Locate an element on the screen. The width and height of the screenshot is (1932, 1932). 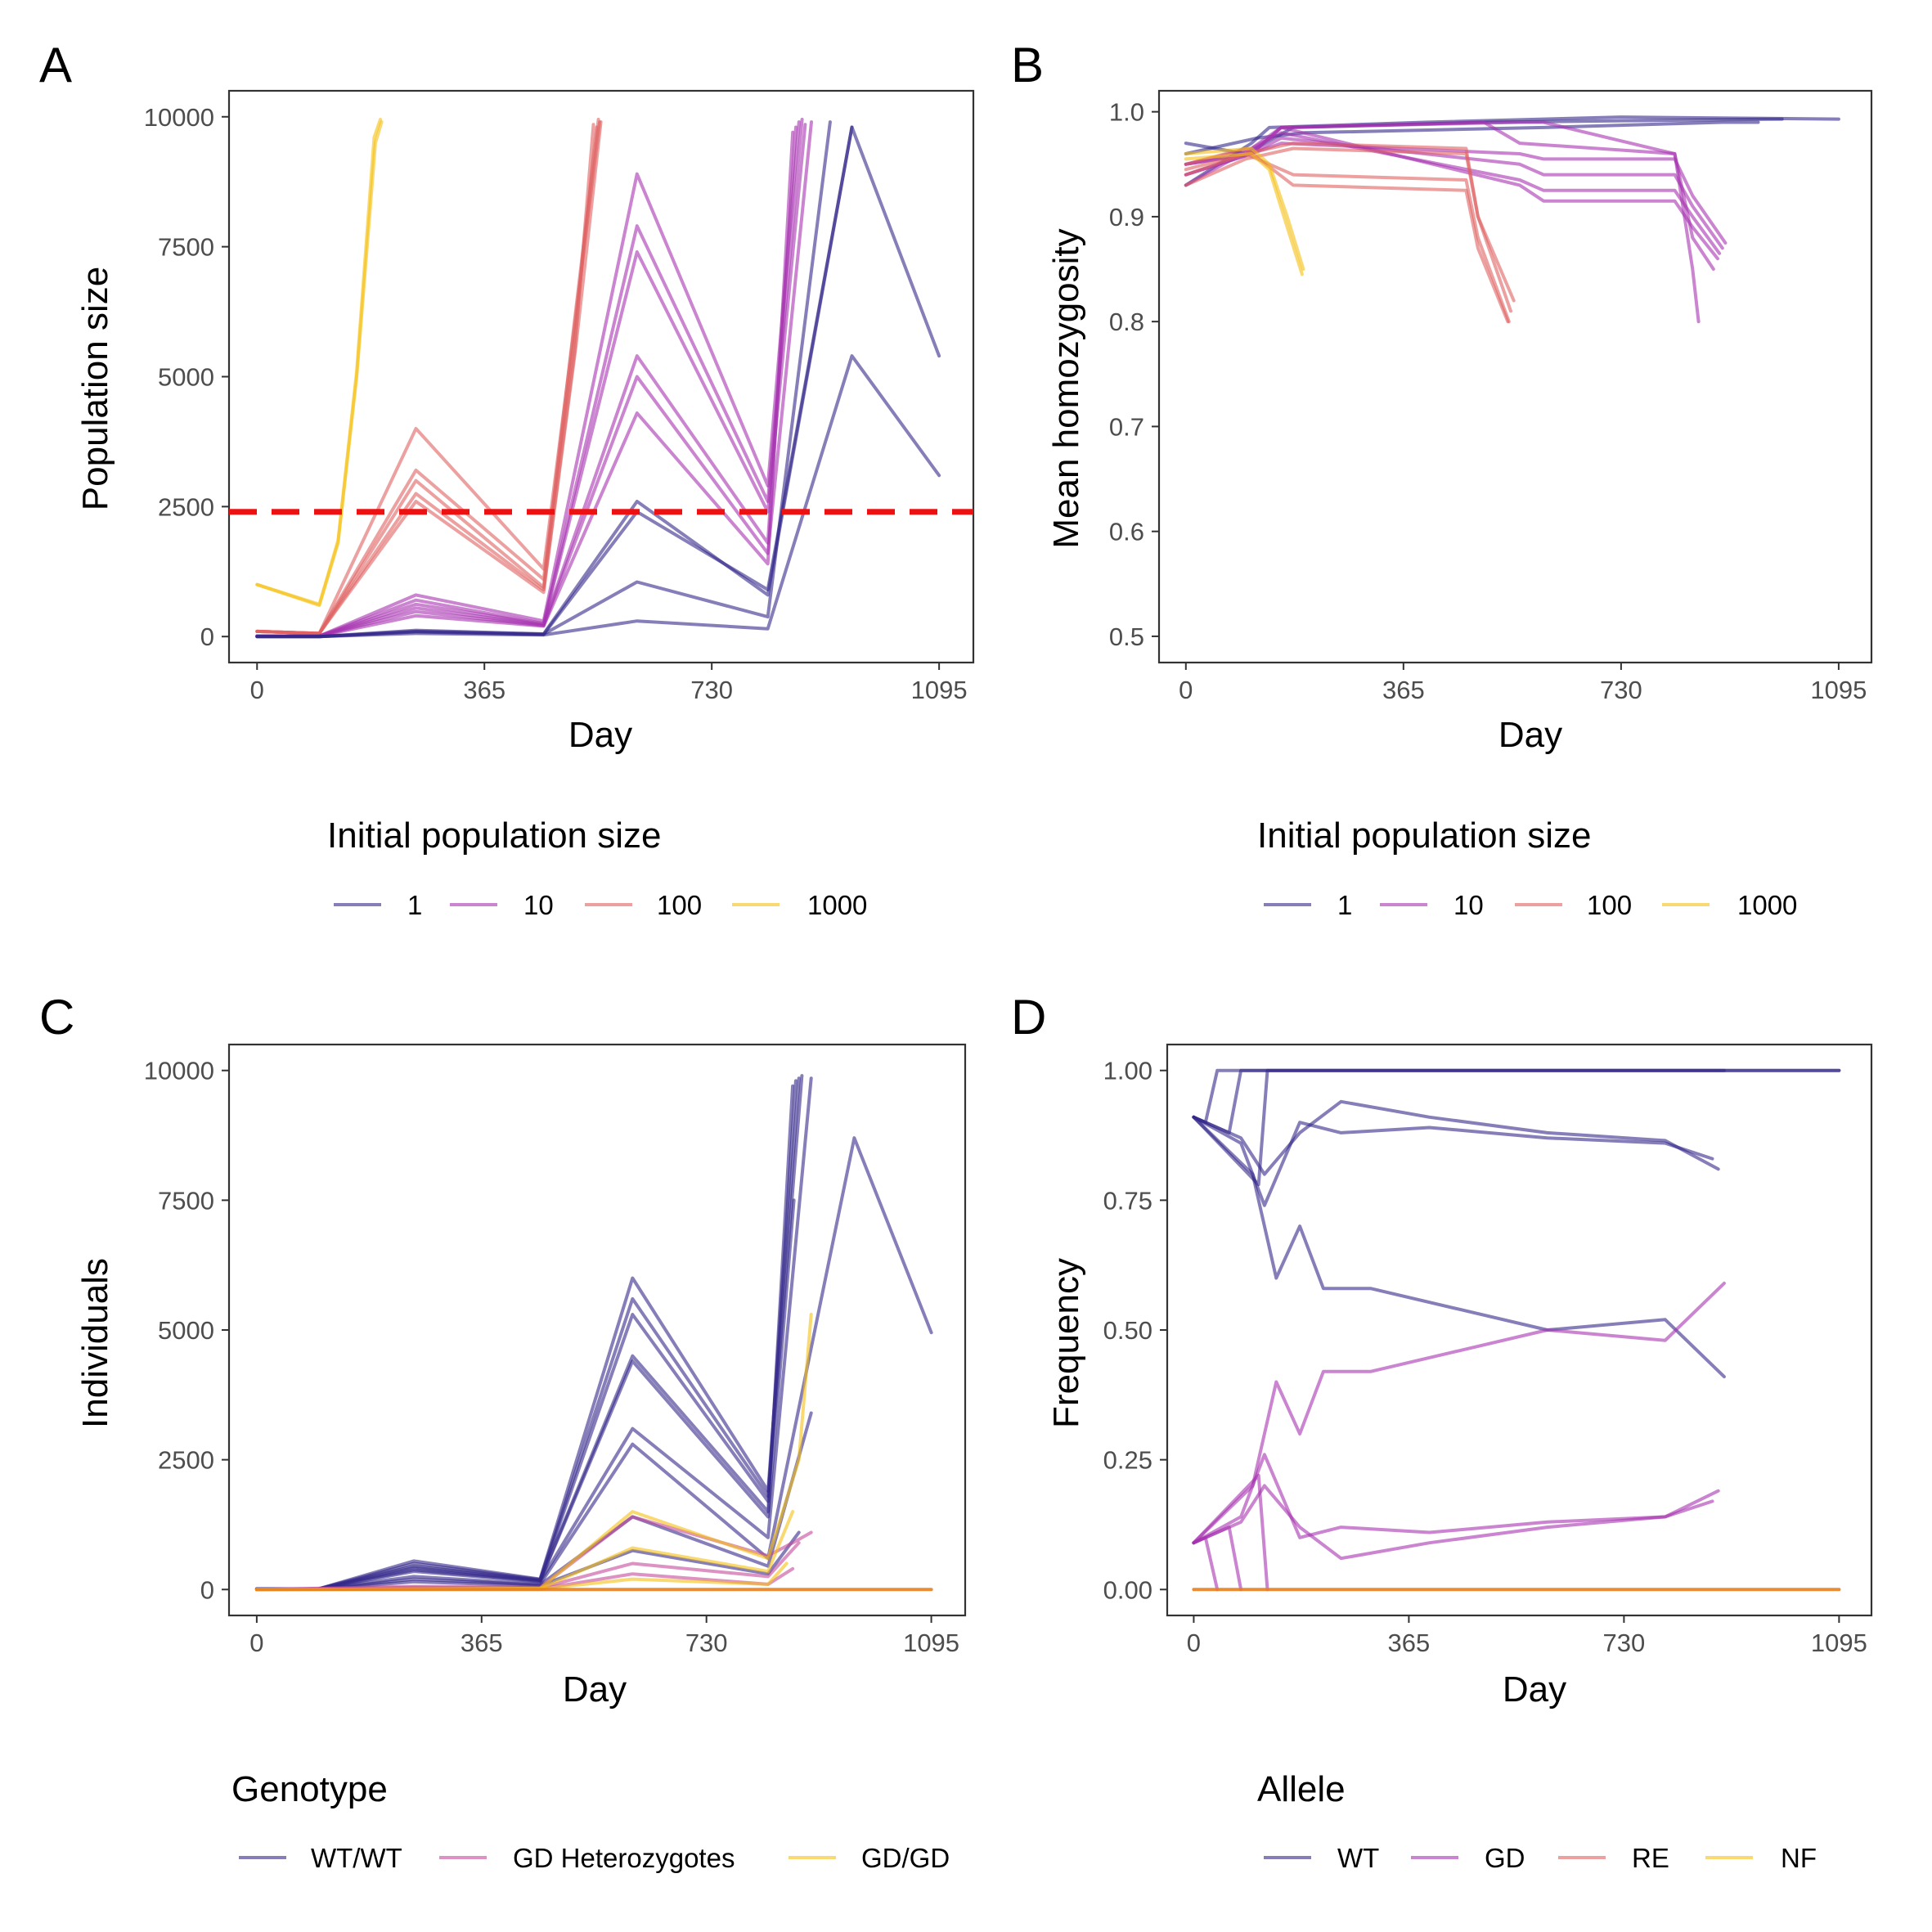
y-tick-label: 0.6 is located at coordinates (1126, 532).